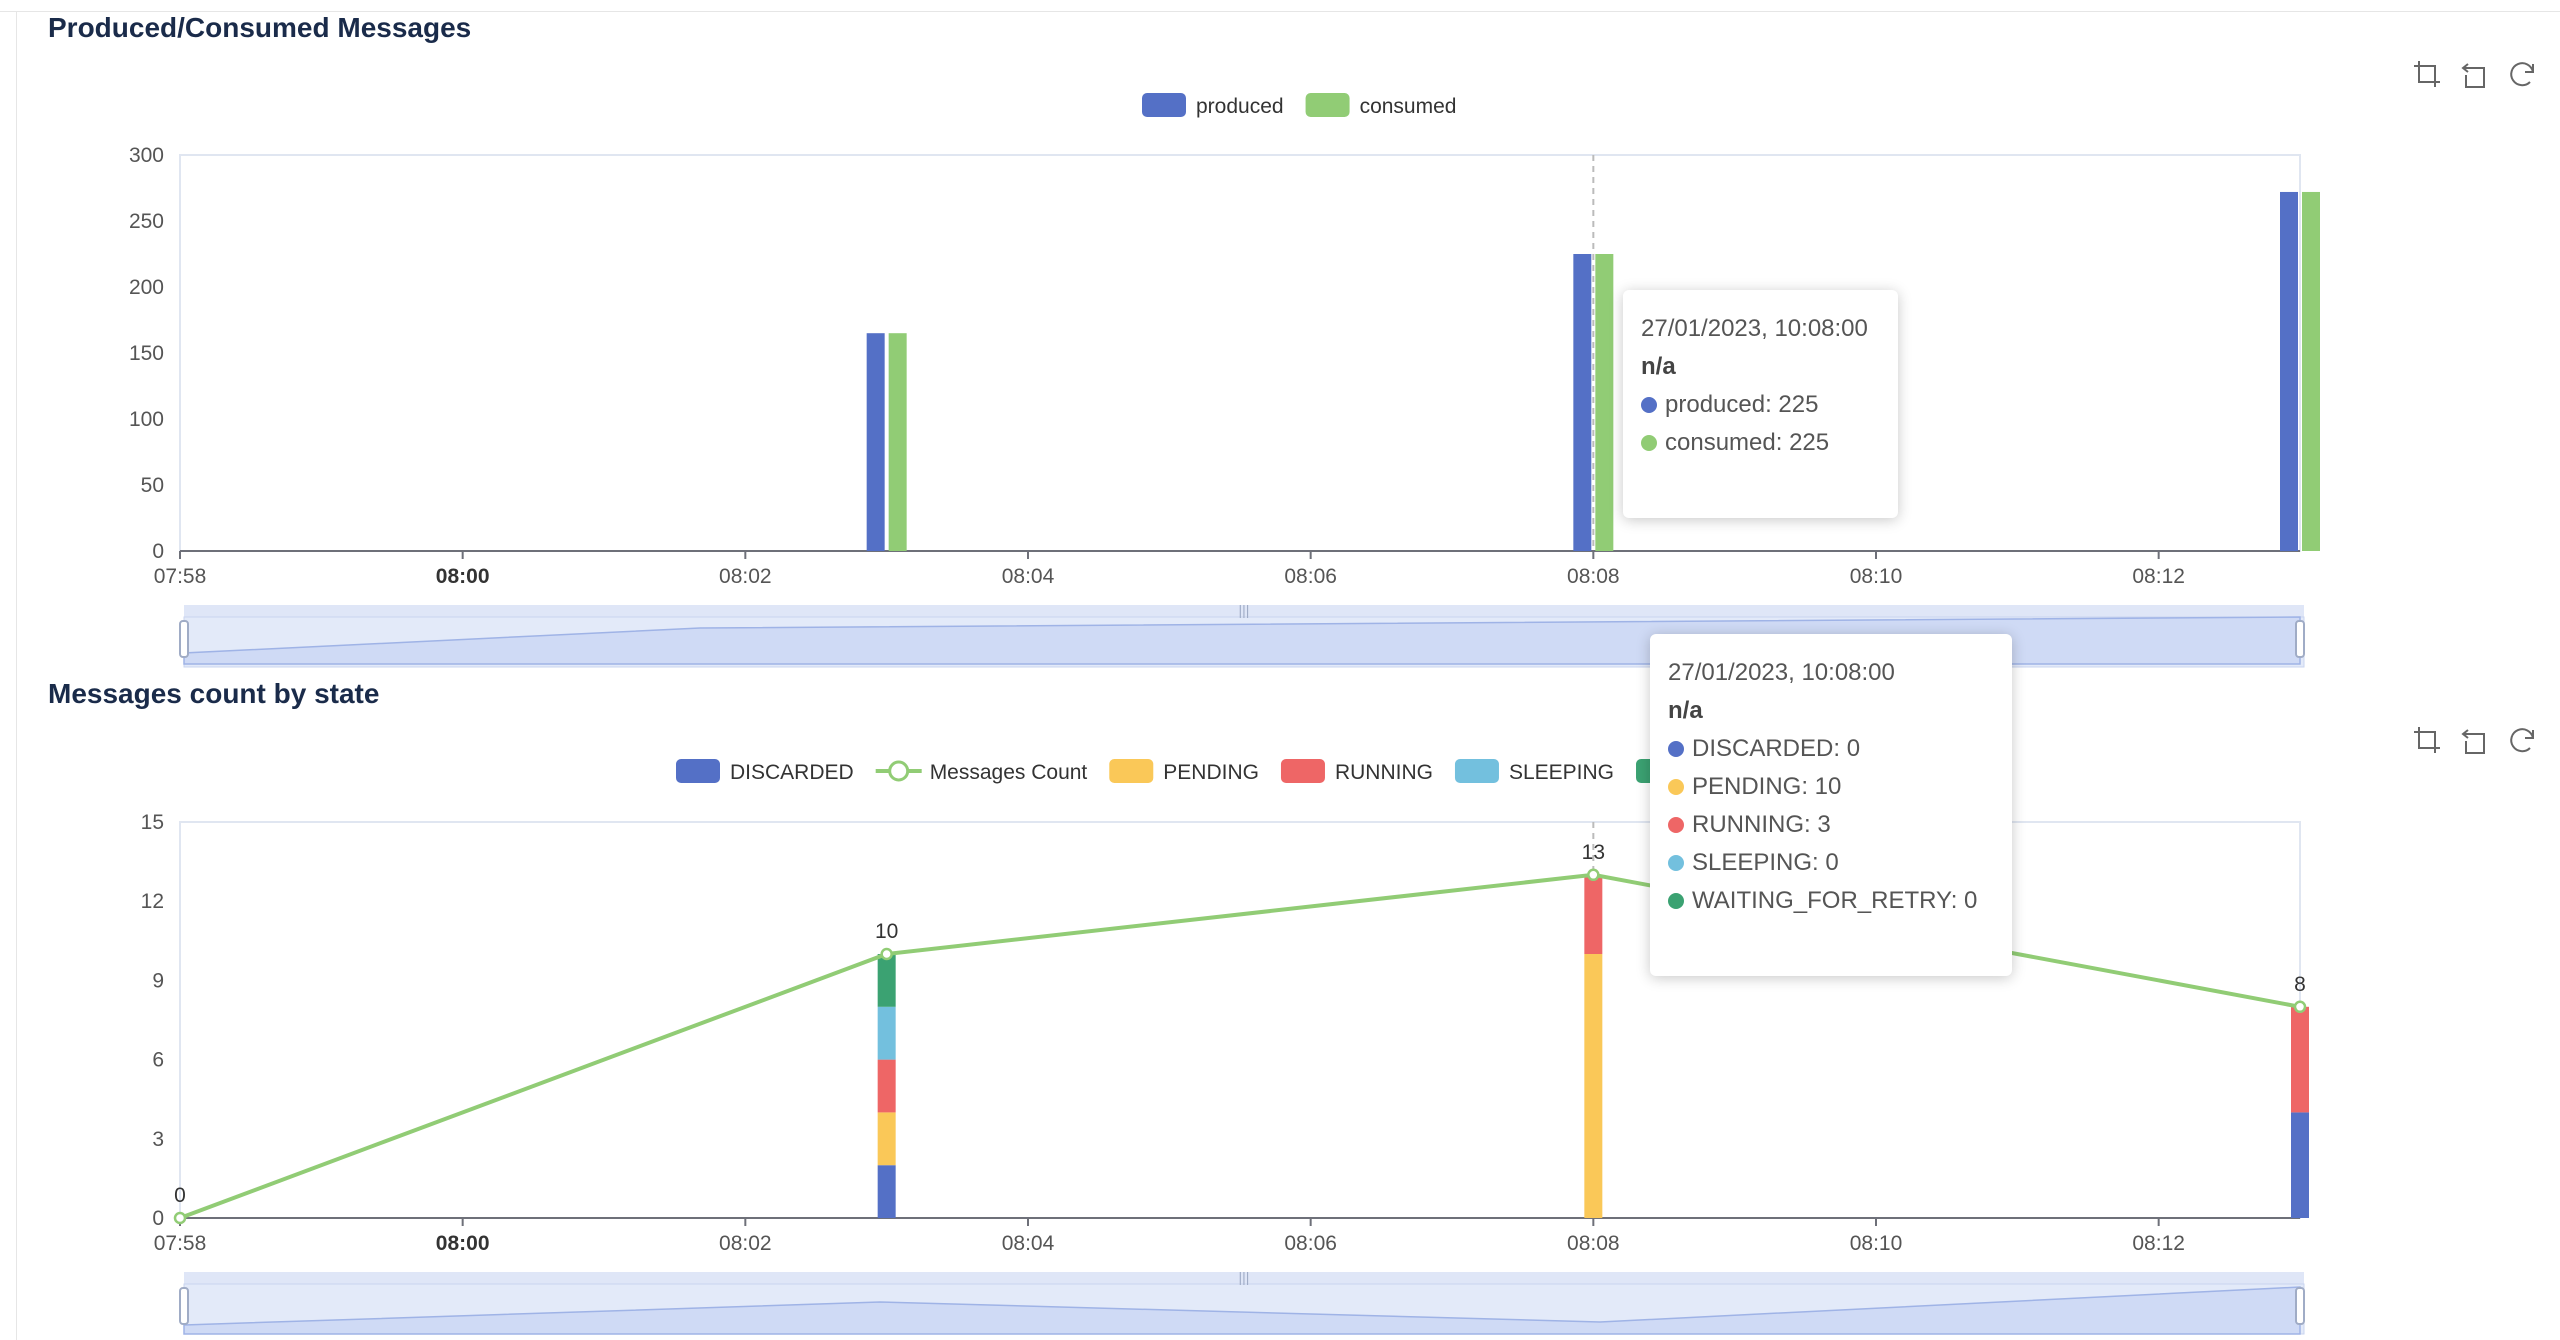 This screenshot has height=1340, width=2560. I want to click on tooltip-row: WAITING_FOR_RETRY: 0, so click(1831, 901).